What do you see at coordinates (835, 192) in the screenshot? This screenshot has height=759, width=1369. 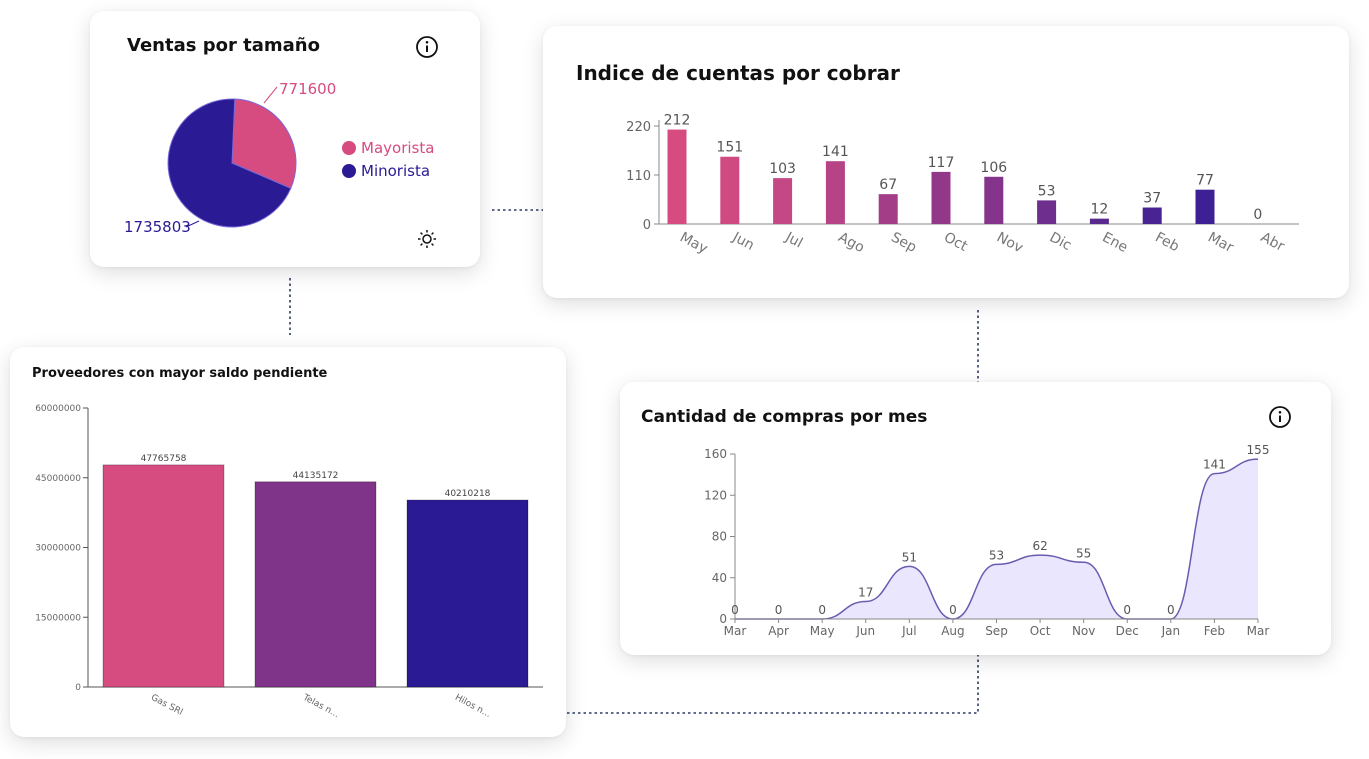 I see `bar-ago` at bounding box center [835, 192].